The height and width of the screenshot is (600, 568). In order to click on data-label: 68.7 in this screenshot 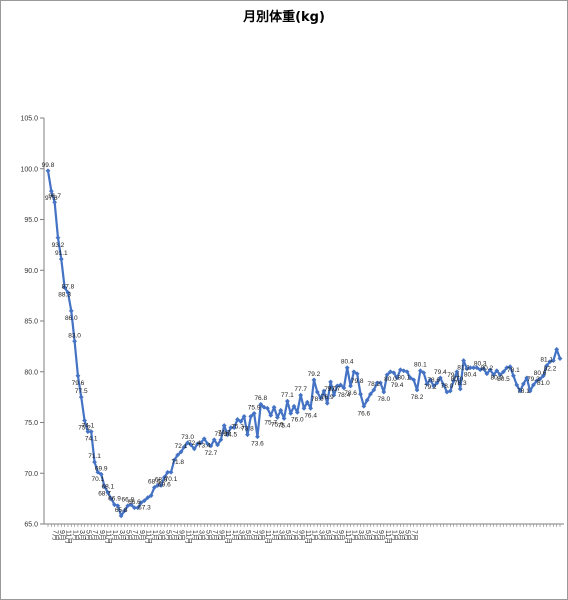, I will do `click(104, 493)`.